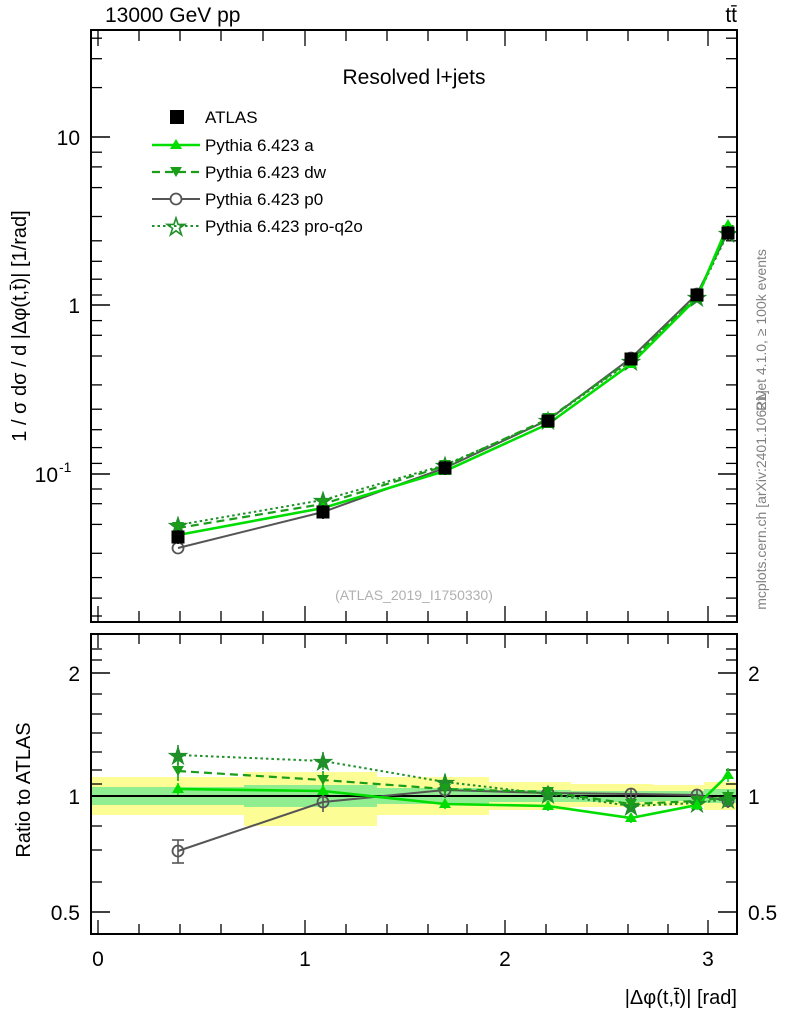 The height and width of the screenshot is (1024, 786). Describe the element at coordinates (708, 959) in the screenshot. I see `xtick-label-3: 3` at that location.